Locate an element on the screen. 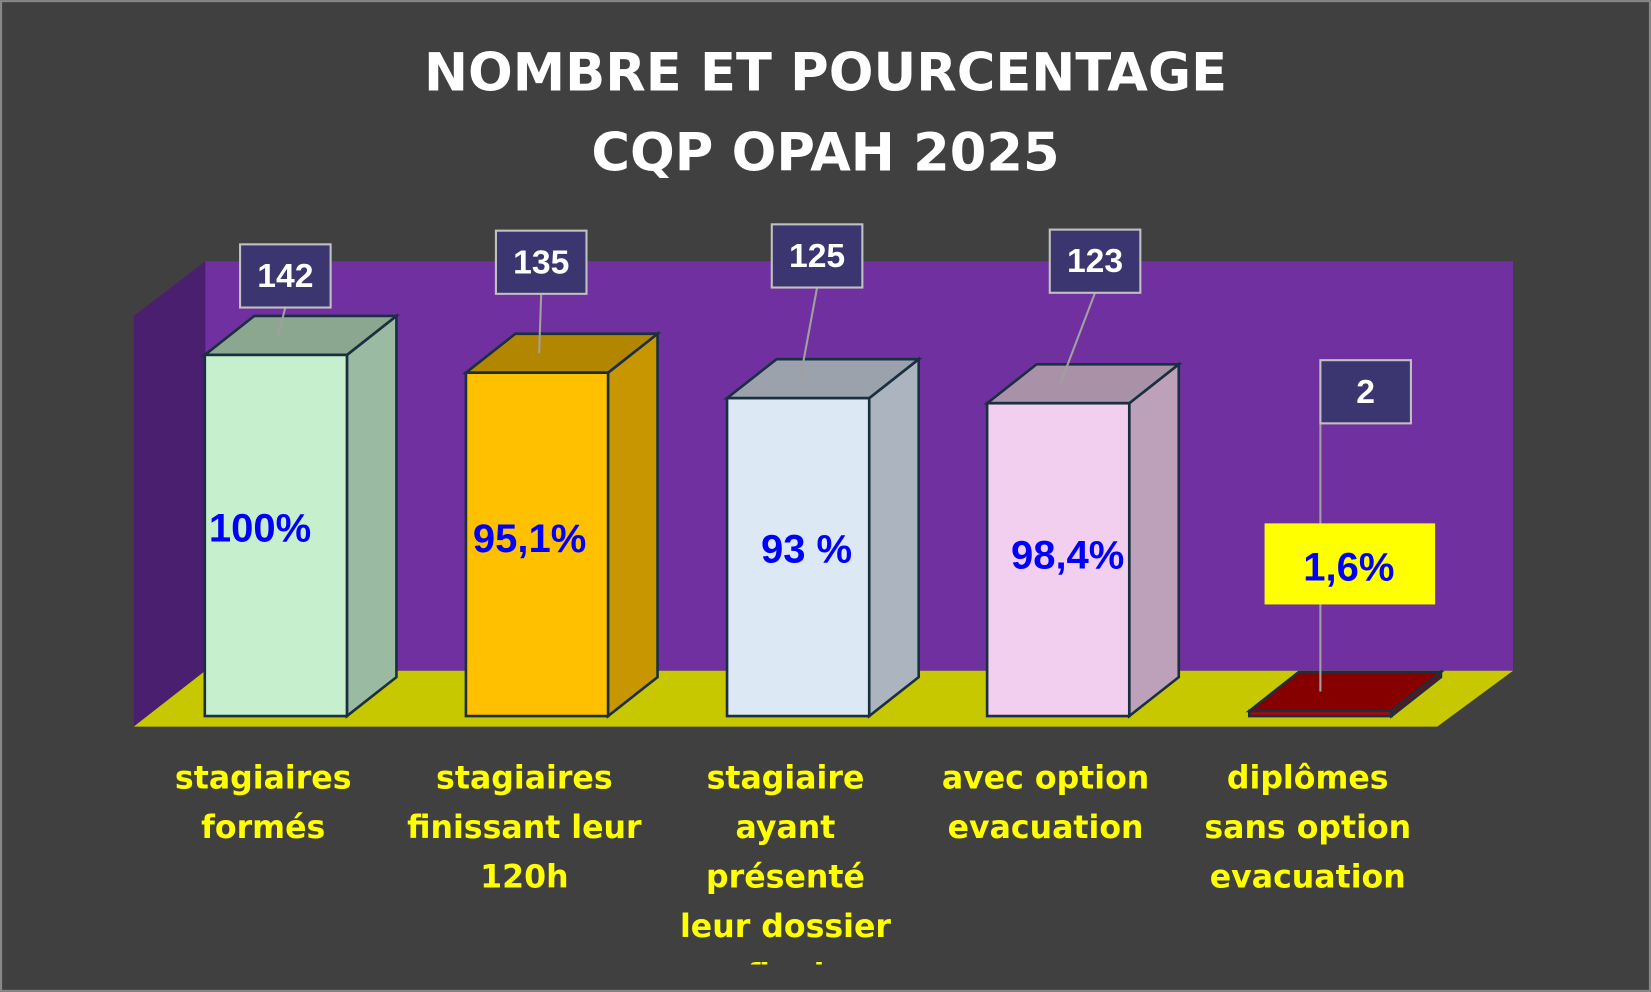  chart-title: NOMBRE ET POURCENTAGE is located at coordinates (825, 73).